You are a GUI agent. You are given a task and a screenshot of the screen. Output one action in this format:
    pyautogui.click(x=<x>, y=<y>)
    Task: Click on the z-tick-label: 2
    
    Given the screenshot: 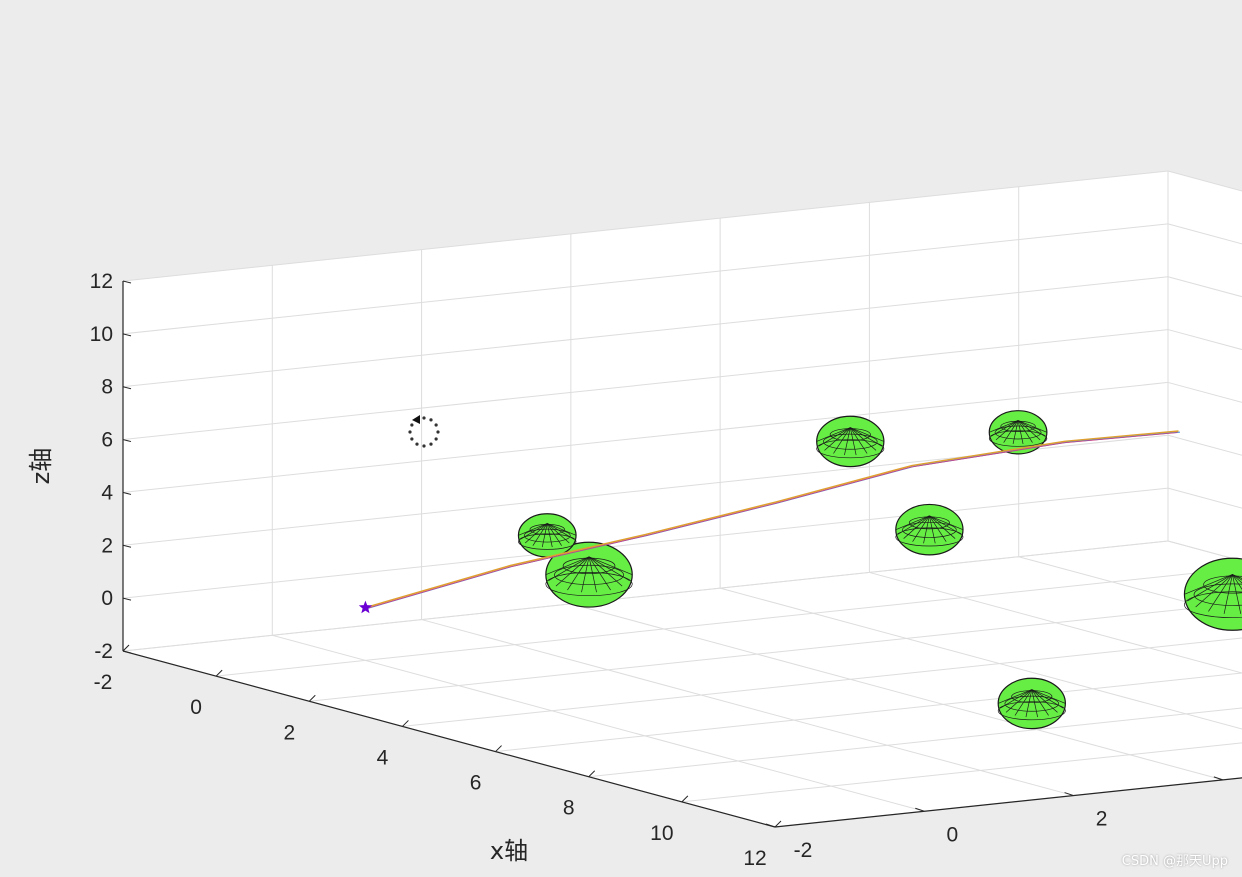 What is the action you would take?
    pyautogui.click(x=107, y=545)
    